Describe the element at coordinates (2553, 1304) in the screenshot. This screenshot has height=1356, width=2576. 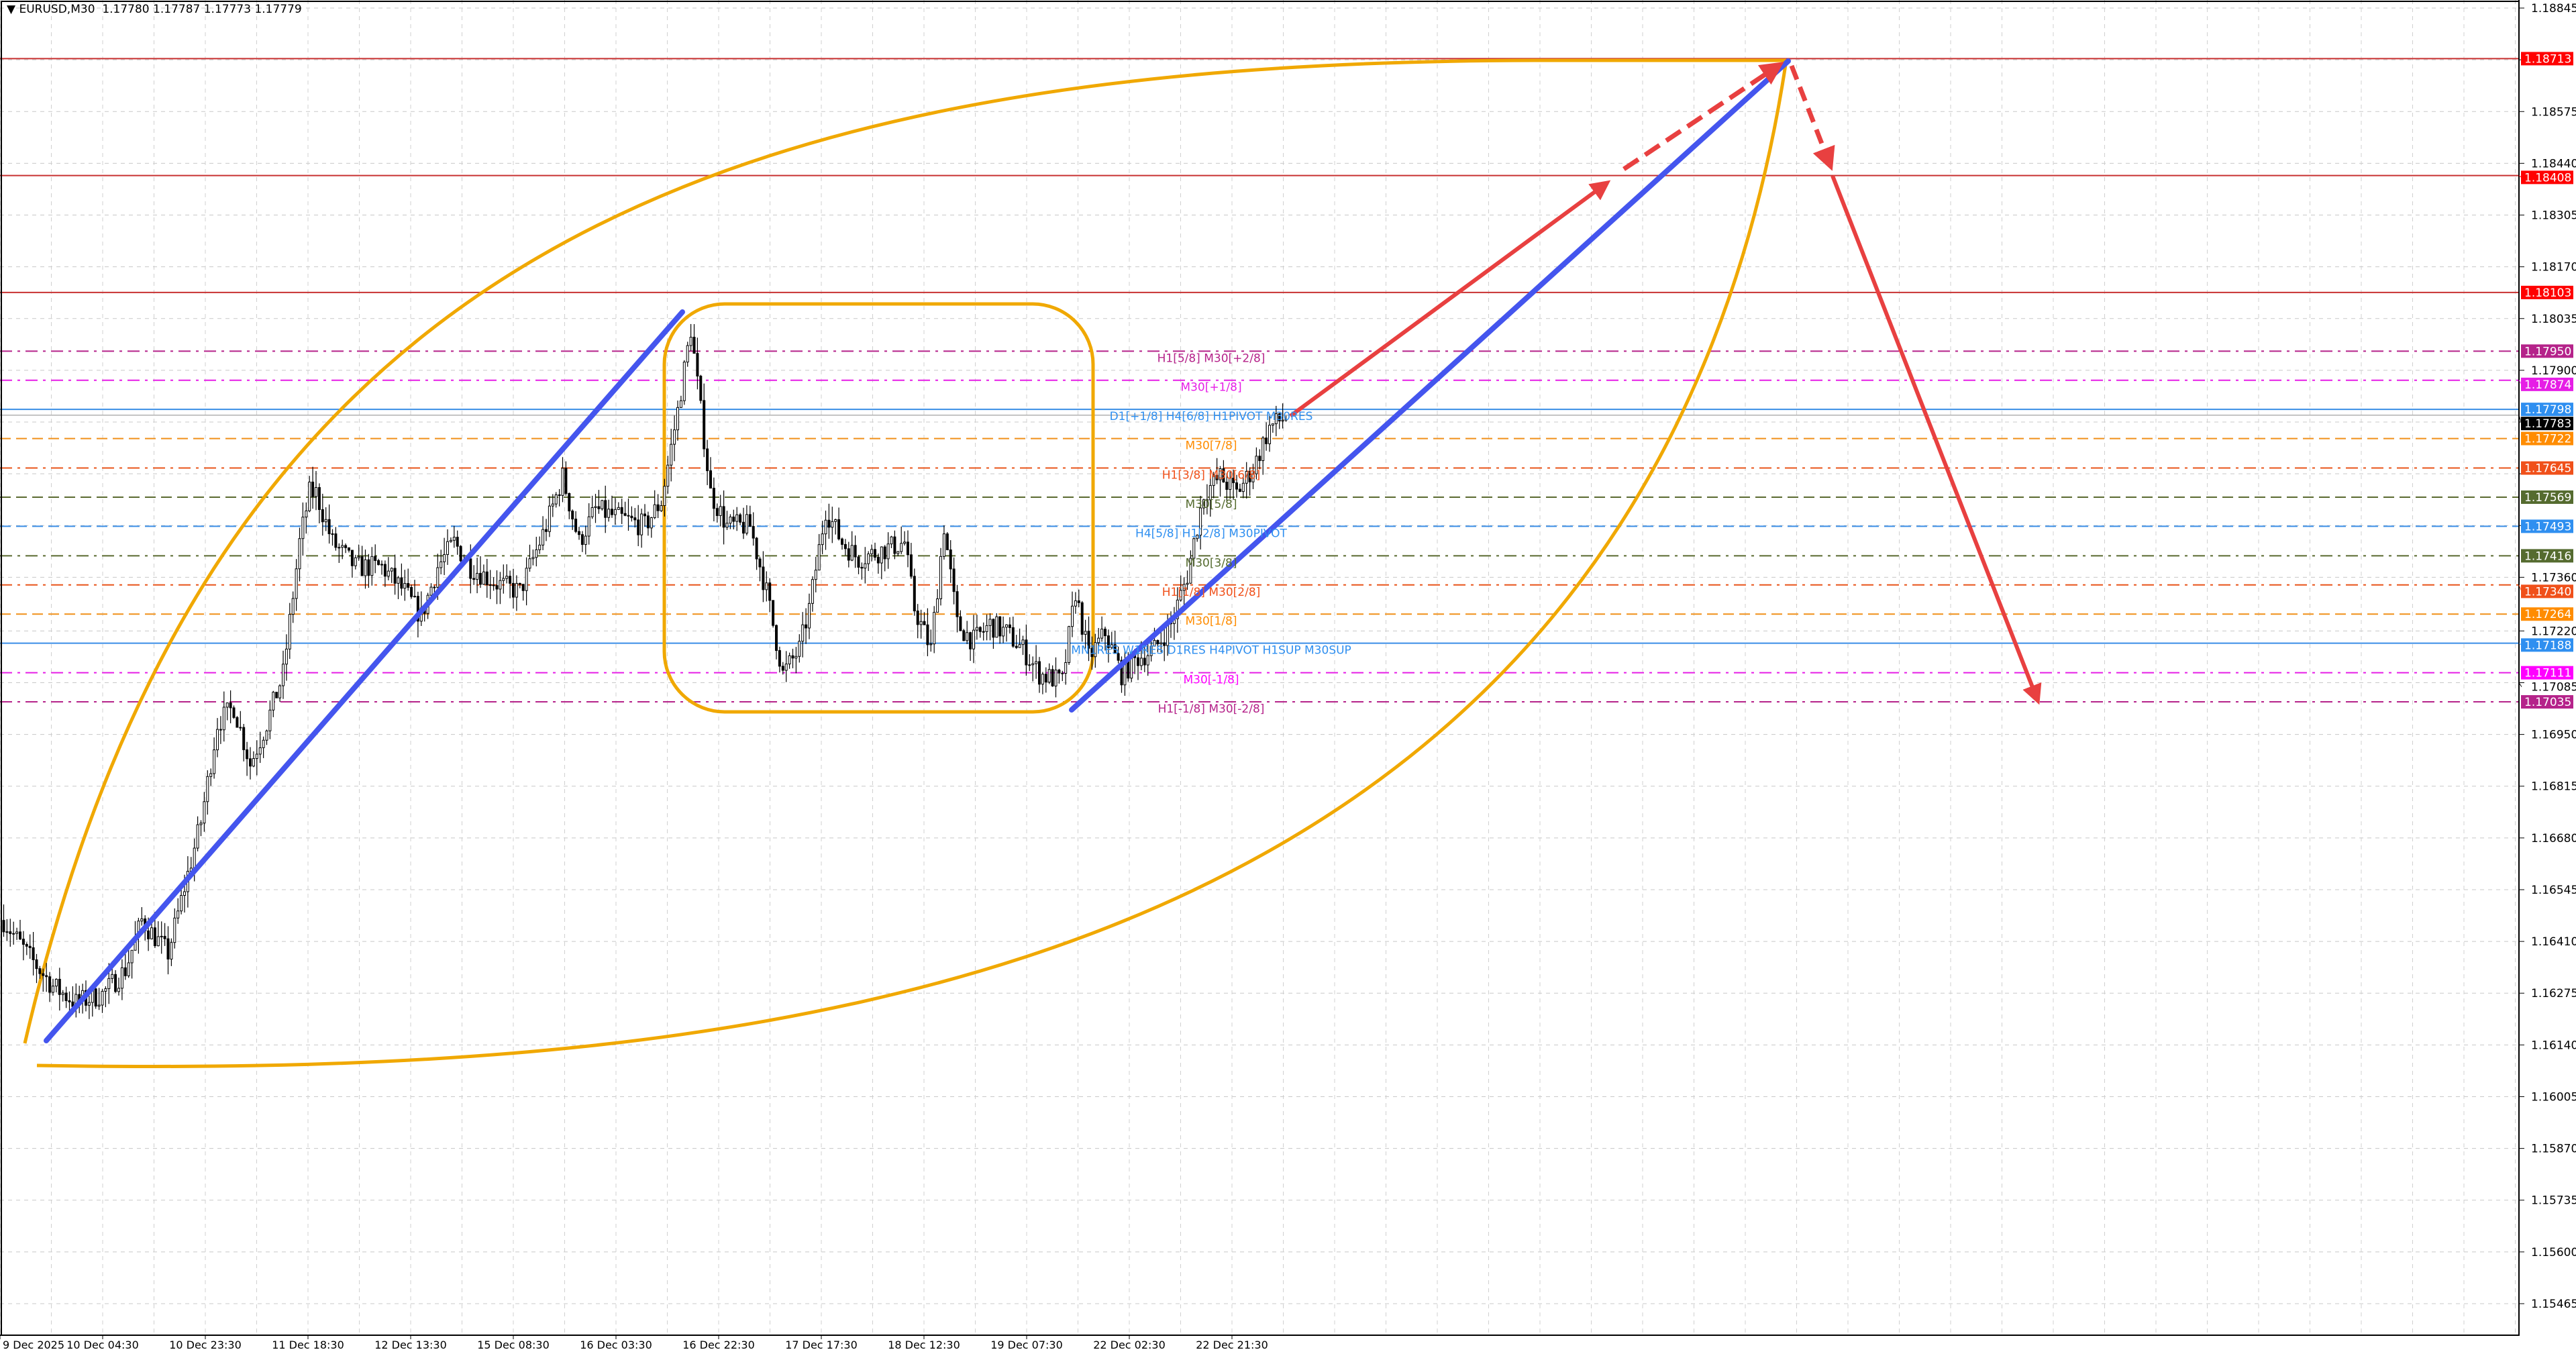
I see `y-tick-label: 1.15465` at that location.